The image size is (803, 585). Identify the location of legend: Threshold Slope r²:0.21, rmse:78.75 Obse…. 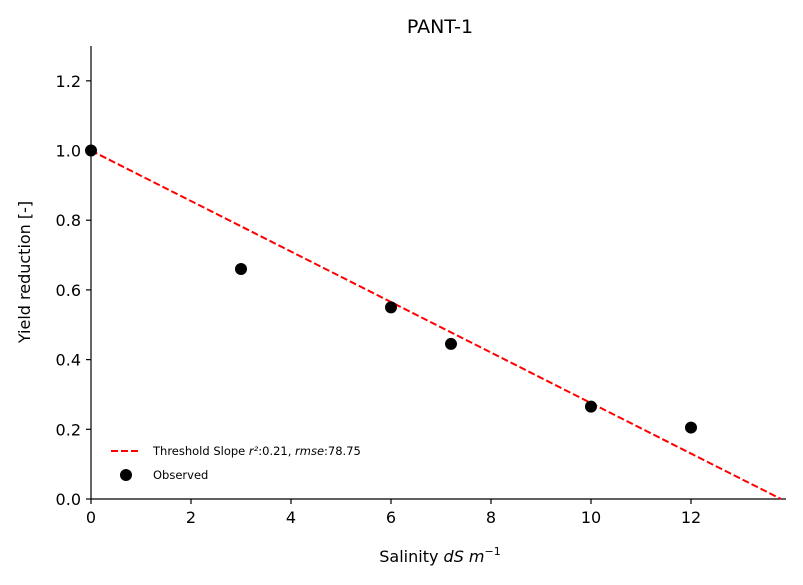
(236, 463).